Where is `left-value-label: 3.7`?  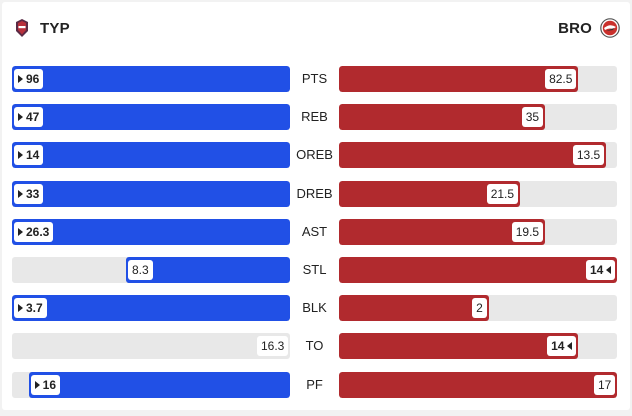
left-value-label: 3.7 is located at coordinates (30, 308).